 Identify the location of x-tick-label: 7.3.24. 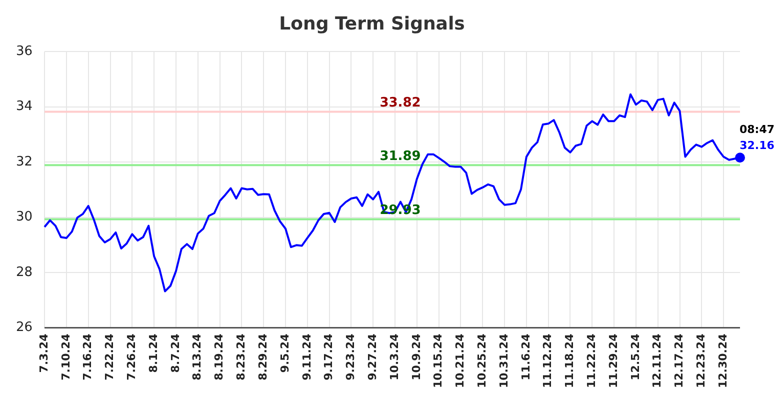
(43, 353).